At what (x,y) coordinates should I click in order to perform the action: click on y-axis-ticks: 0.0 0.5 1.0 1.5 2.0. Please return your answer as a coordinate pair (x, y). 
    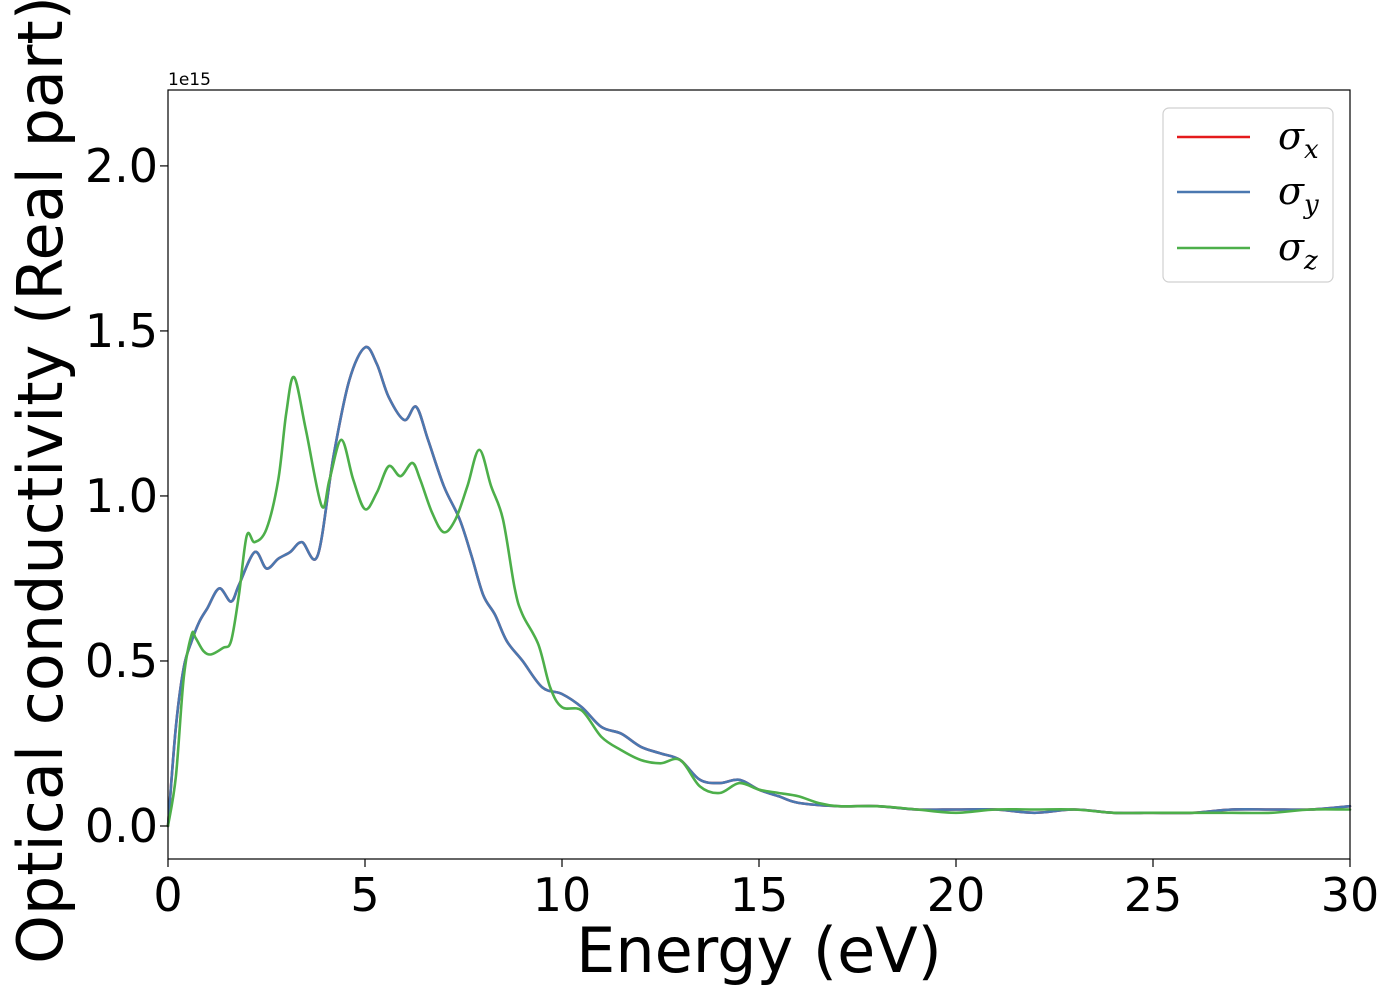
    Looking at the image, I should click on (126, 496).